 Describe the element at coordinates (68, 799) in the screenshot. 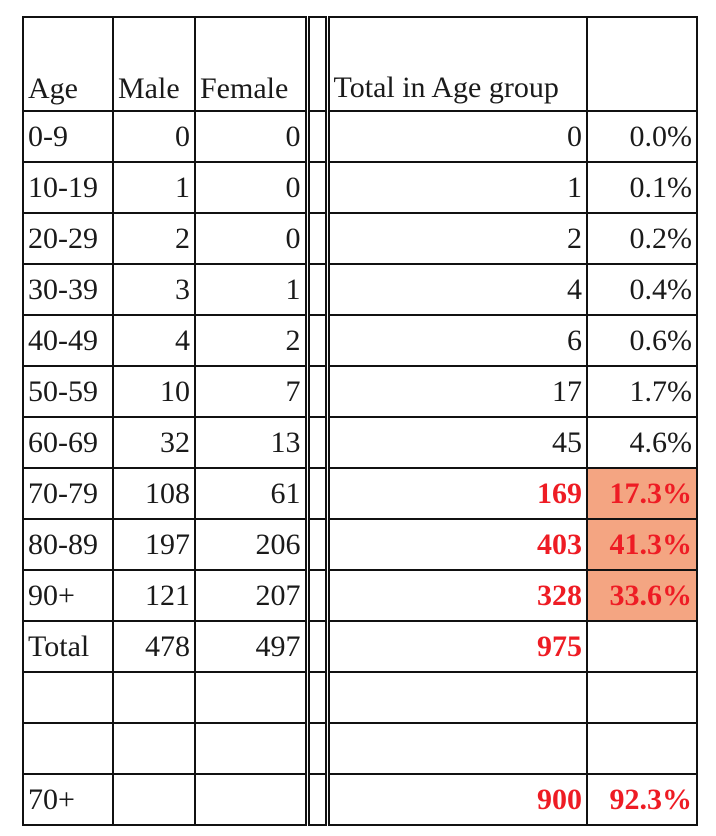

I see `cell-age: 70+` at that location.